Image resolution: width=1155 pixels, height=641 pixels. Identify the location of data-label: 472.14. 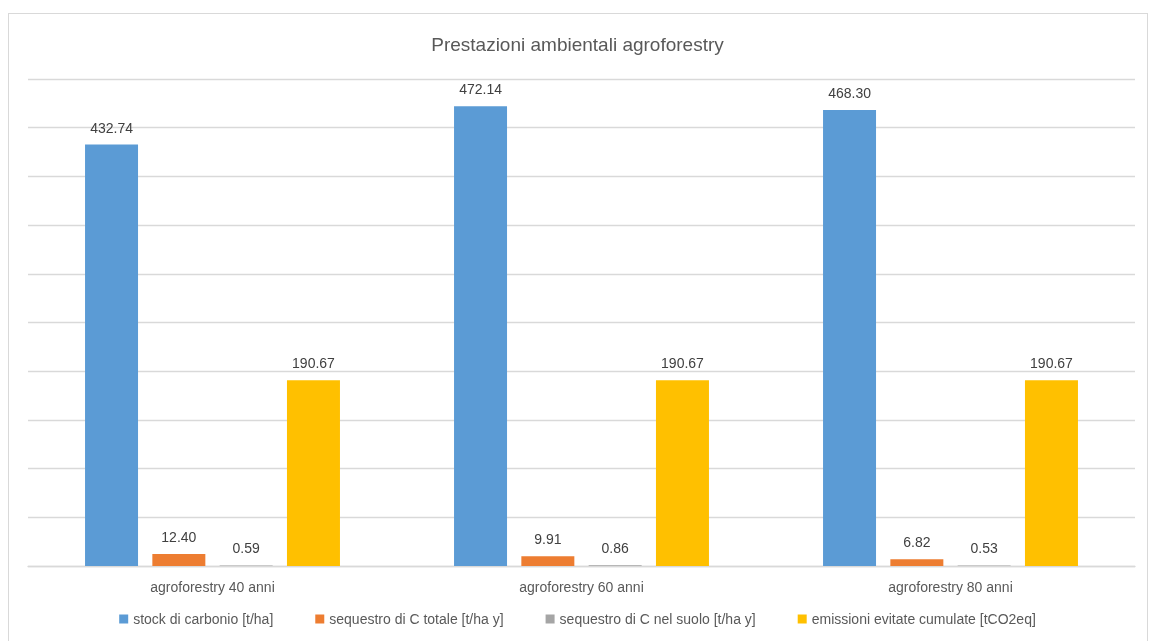
(481, 89).